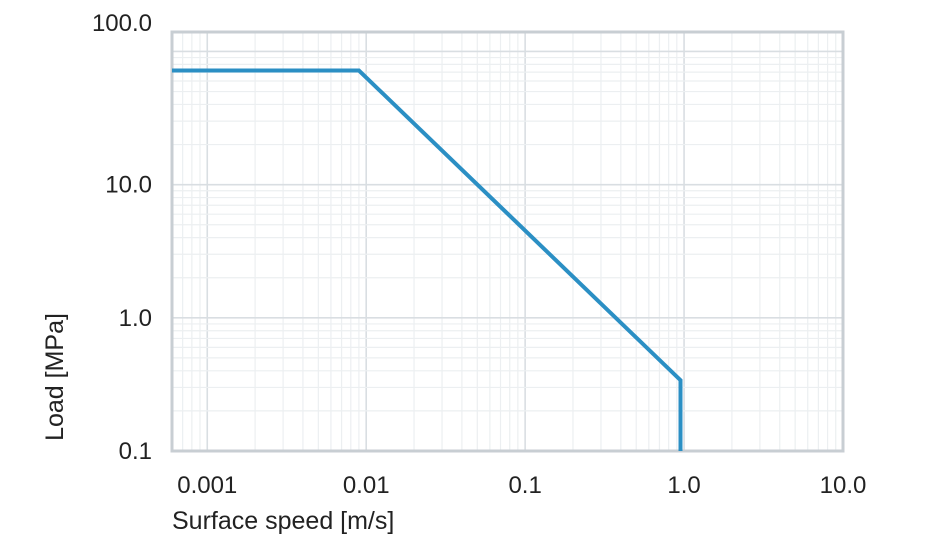 The image size is (943, 547). Describe the element at coordinates (283, 521) in the screenshot. I see `x-axis-title: Surface speed [m/s]` at that location.